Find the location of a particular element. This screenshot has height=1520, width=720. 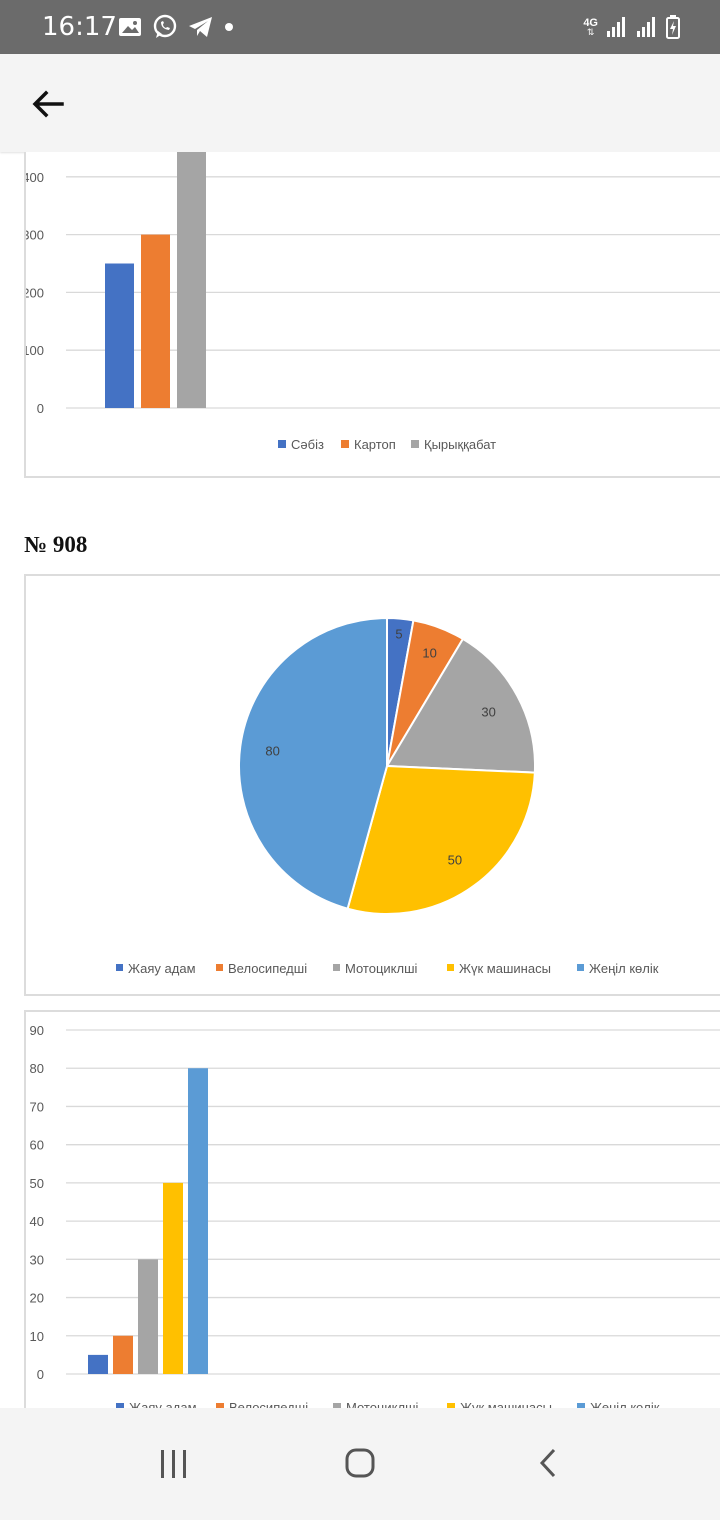

y-tick-label: 300 is located at coordinates (35, 235).